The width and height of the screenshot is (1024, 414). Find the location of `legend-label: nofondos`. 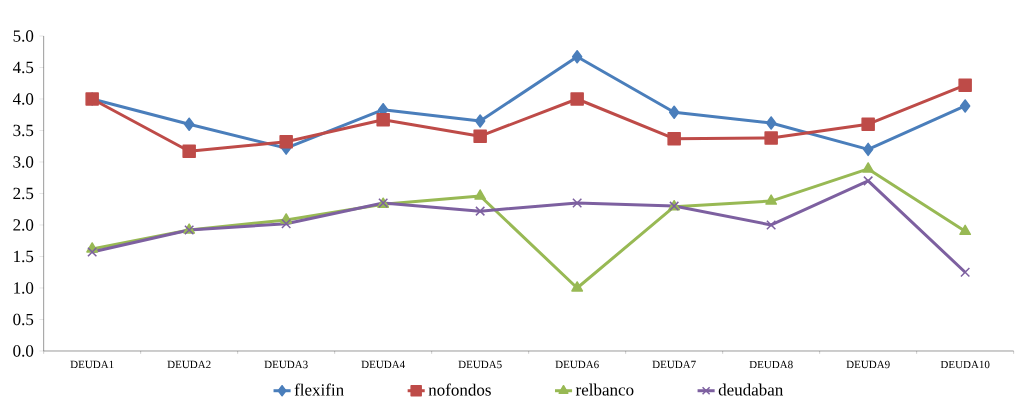

legend-label: nofondos is located at coordinates (459, 389).